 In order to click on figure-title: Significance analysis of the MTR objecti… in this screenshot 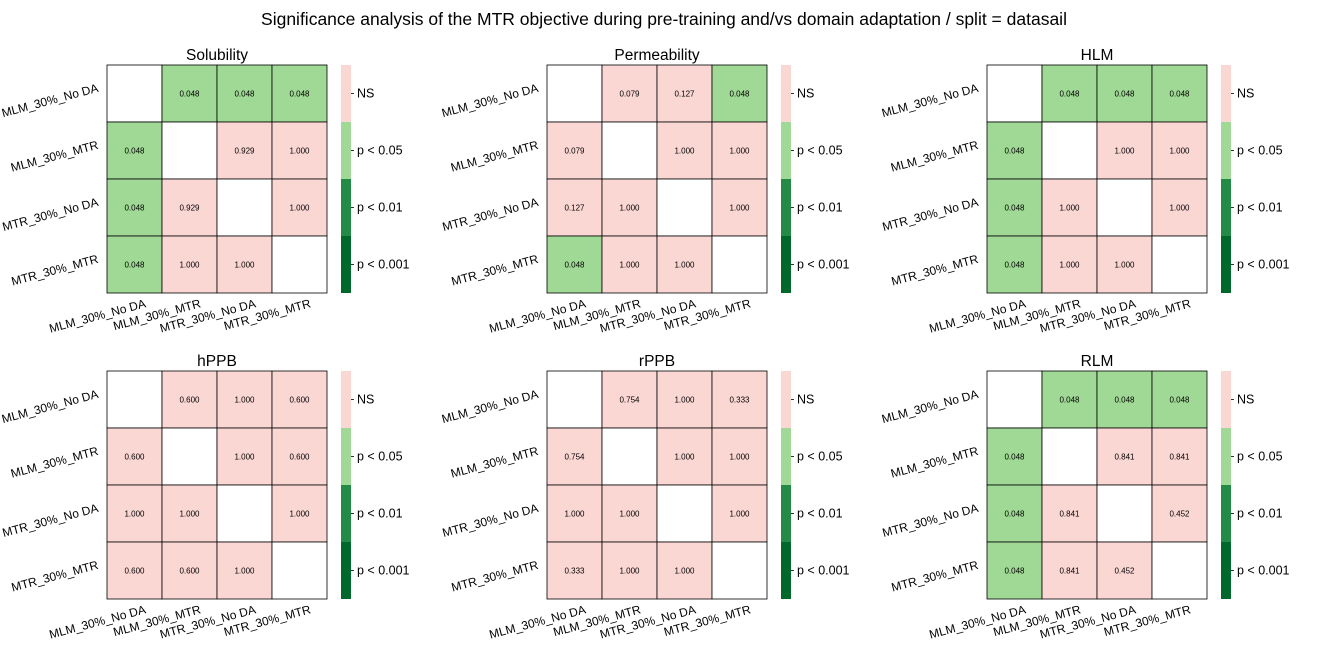, I will do `click(664, 19)`.